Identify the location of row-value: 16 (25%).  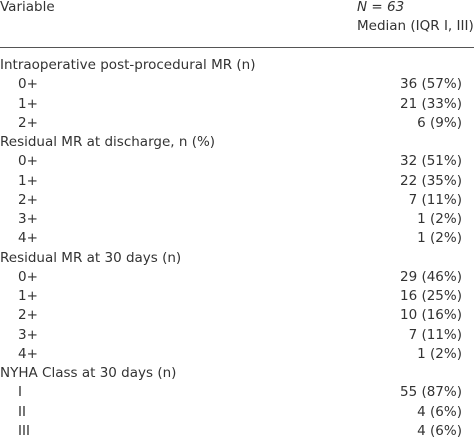
(430, 296).